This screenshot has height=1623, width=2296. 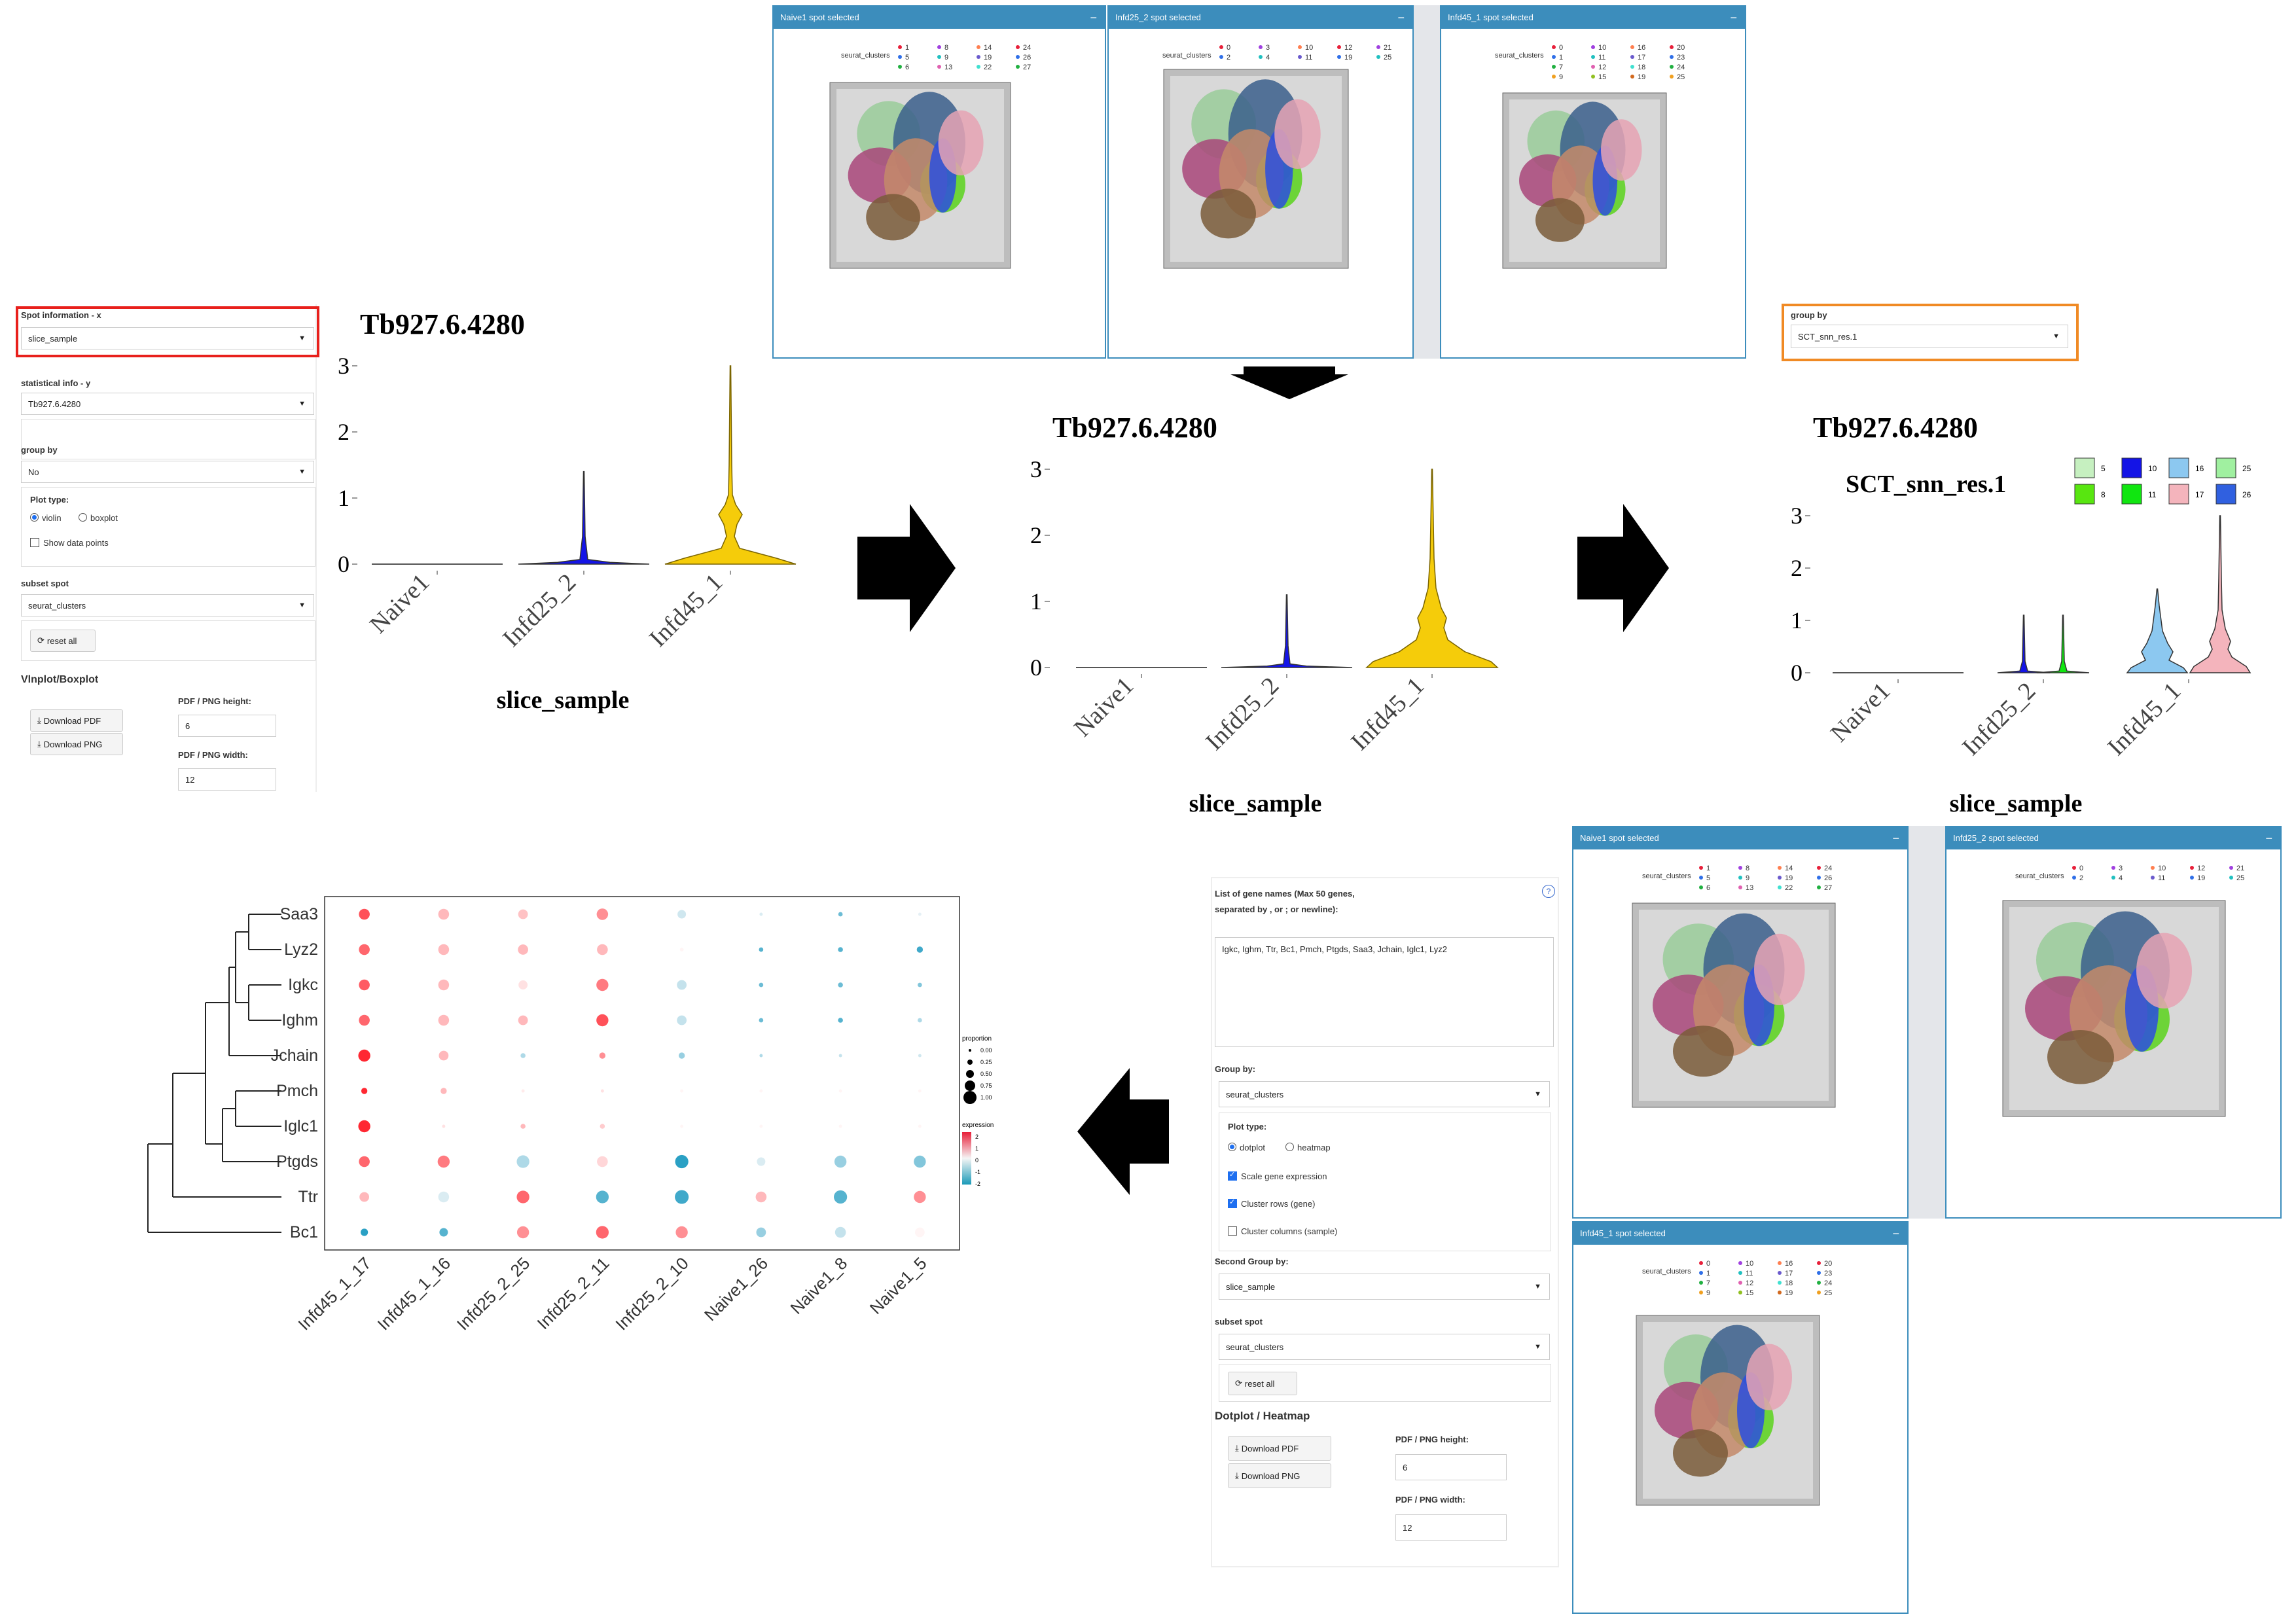 What do you see at coordinates (986, 1050) in the screenshot?
I see `legend-label: 0.00` at bounding box center [986, 1050].